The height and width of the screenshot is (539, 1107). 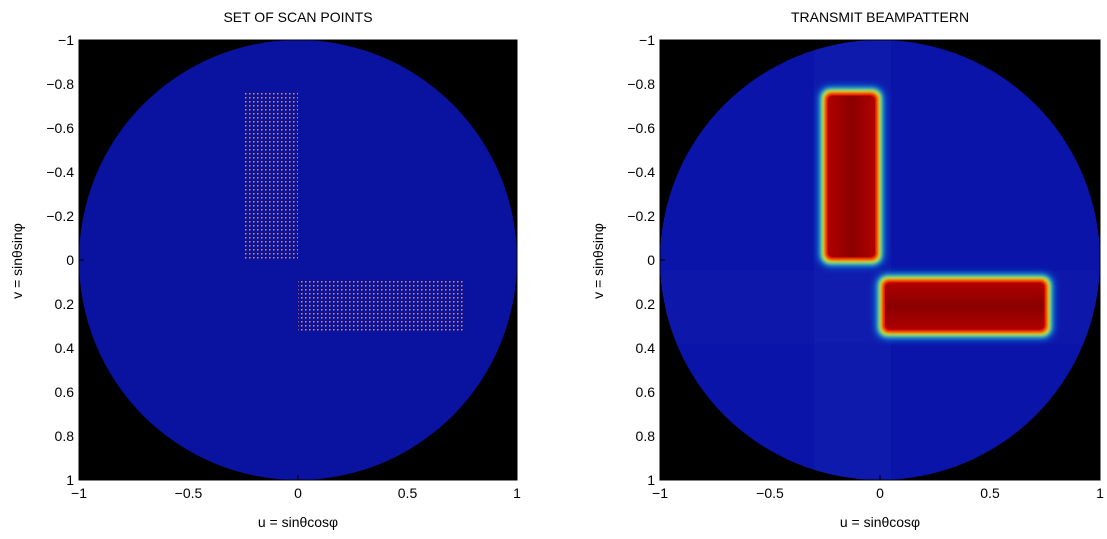 I want to click on left-x-ticks: −1 −0.5 0 0.5 1, so click(x=296, y=488).